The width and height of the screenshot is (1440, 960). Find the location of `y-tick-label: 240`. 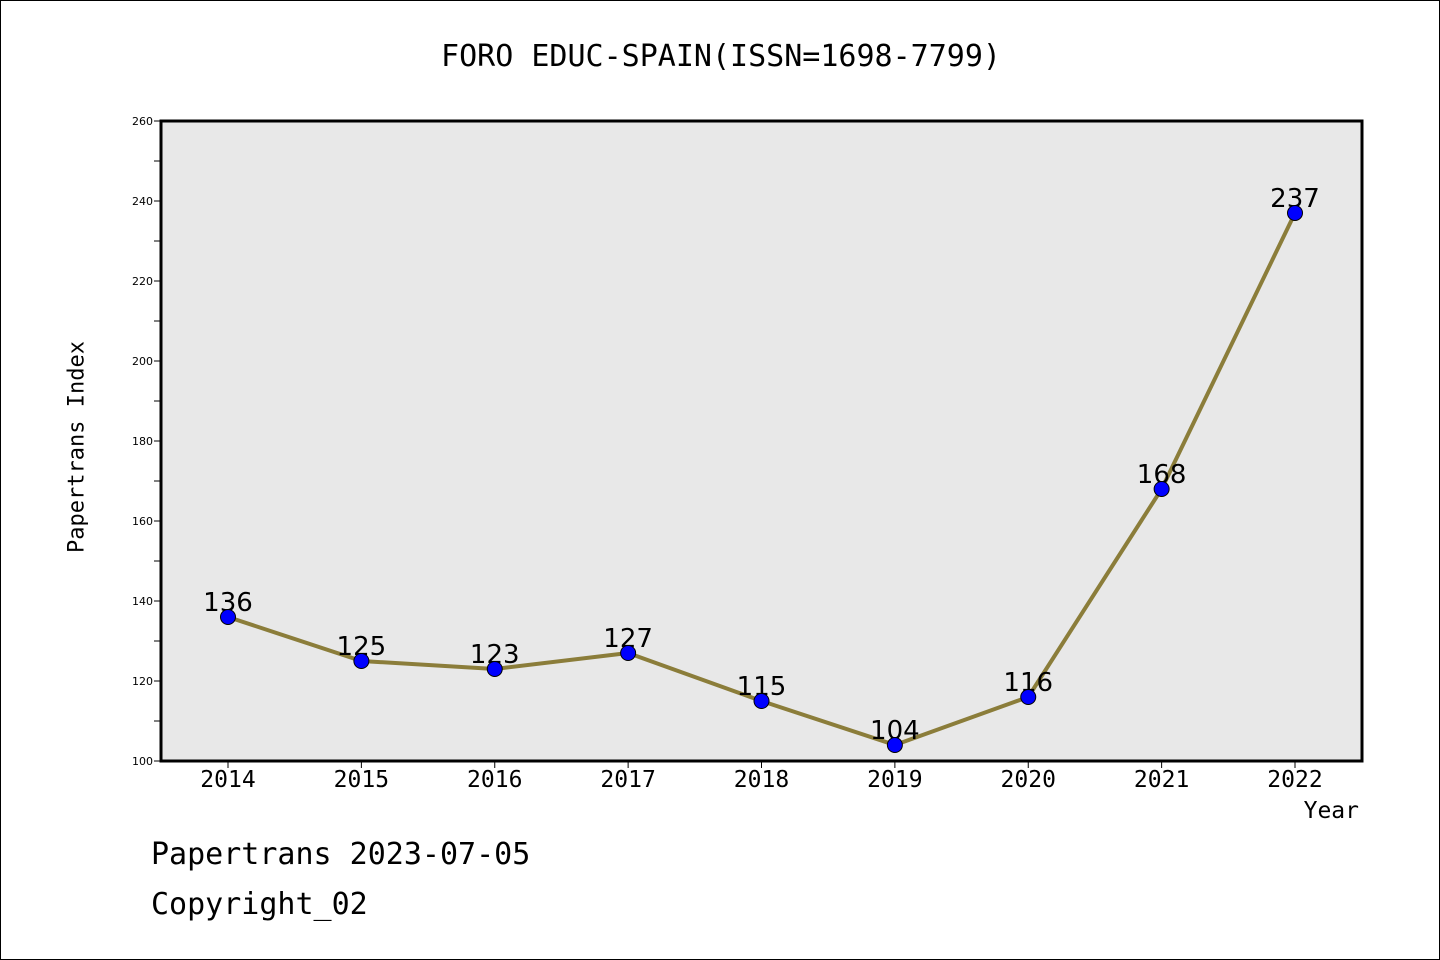

y-tick-label: 240 is located at coordinates (142, 201).